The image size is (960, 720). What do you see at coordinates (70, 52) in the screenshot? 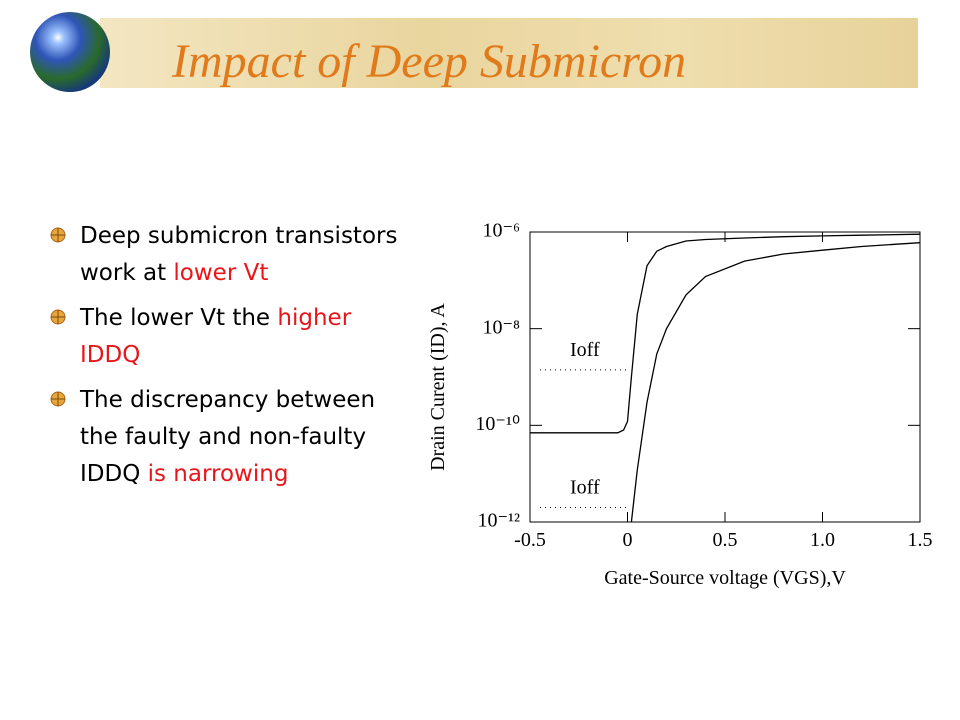
I see `globe-icon` at bounding box center [70, 52].